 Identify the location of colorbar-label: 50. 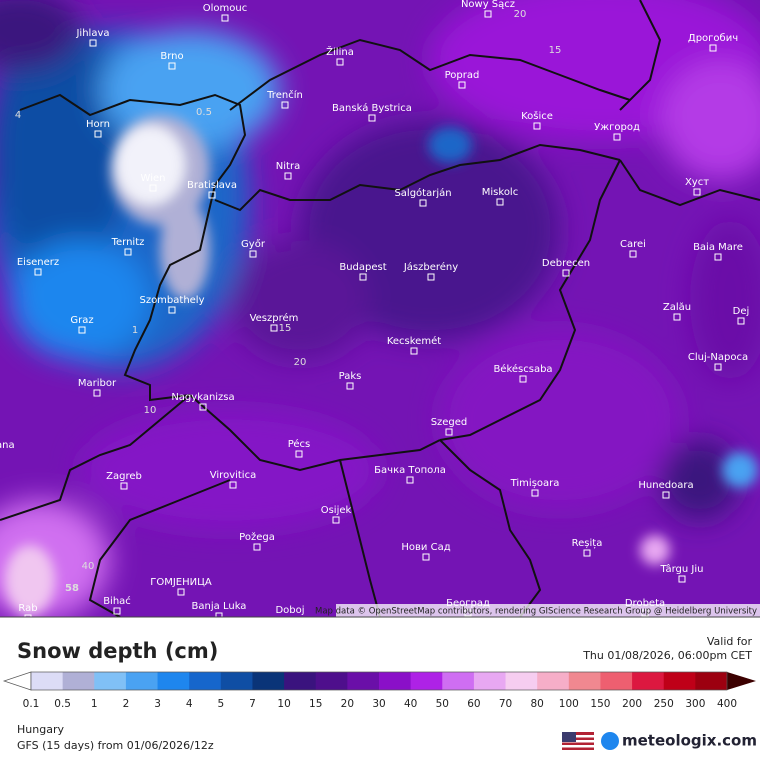
(442, 704).